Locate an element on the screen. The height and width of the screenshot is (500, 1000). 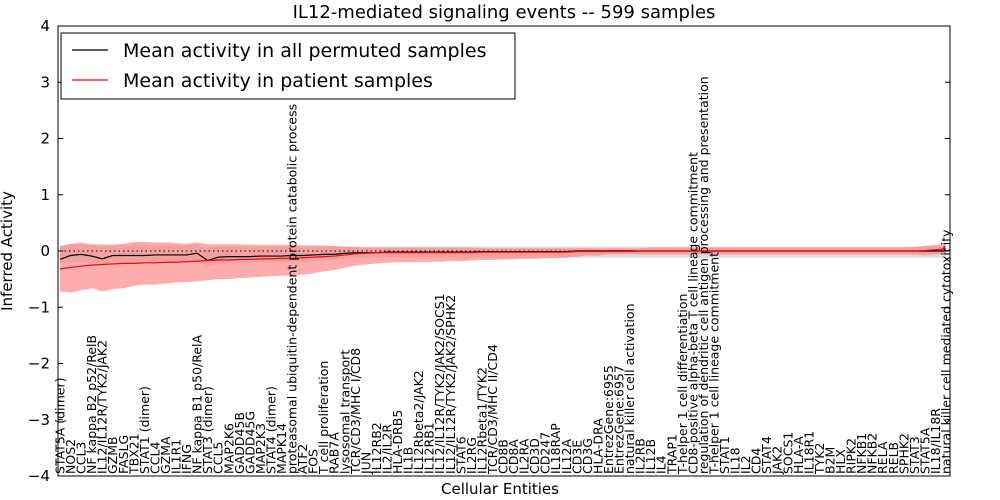
x-tick-label: IL12/IL12R/TYK2/JAK2/SOCS1 is located at coordinates (439, 383).